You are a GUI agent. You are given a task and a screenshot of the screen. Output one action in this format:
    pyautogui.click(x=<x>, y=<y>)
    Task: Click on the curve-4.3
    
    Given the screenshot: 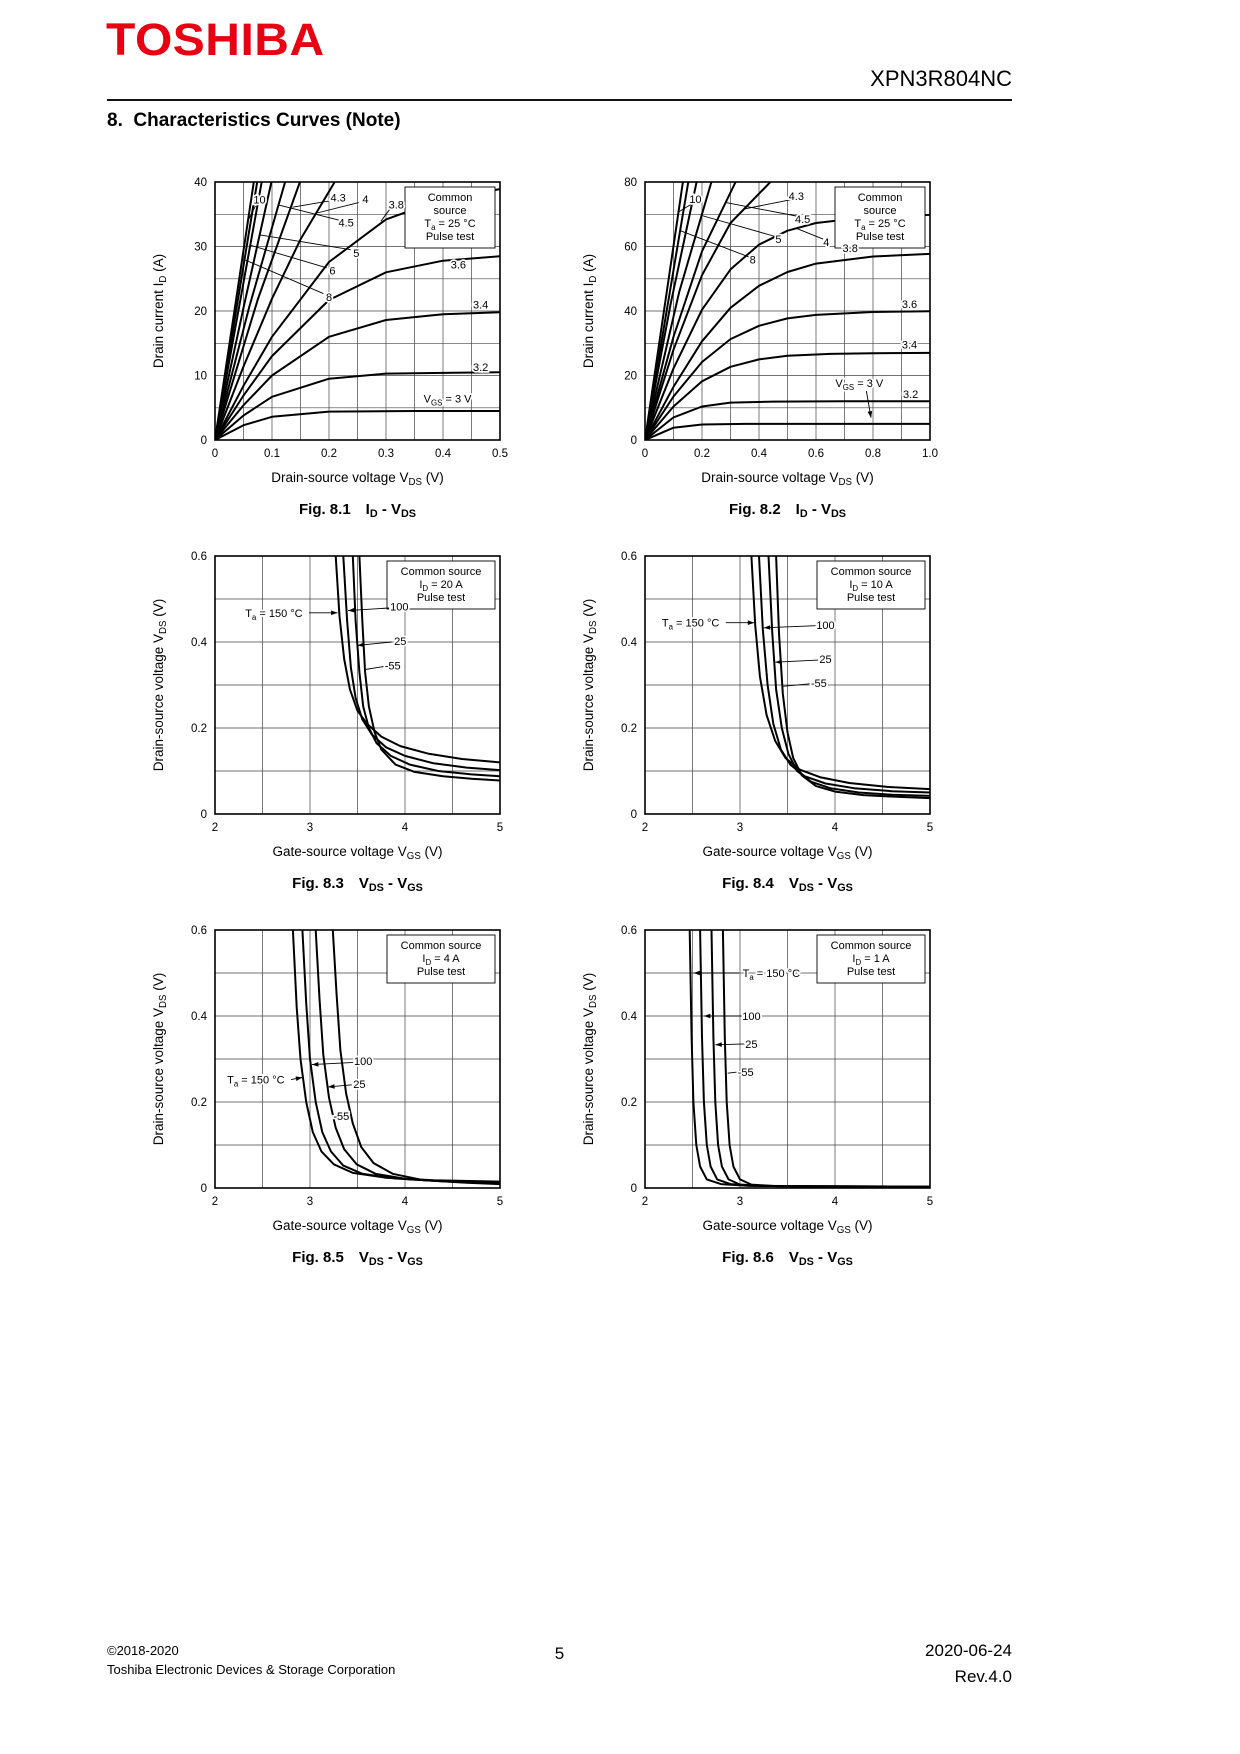 What is the action you would take?
    pyautogui.click(x=708, y=311)
    